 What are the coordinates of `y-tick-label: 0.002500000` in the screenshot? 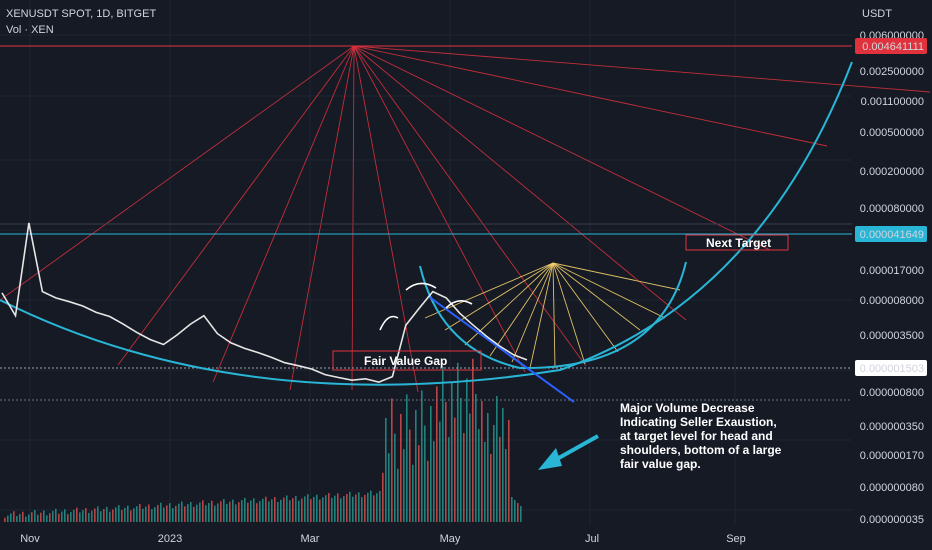 It's located at (892, 72).